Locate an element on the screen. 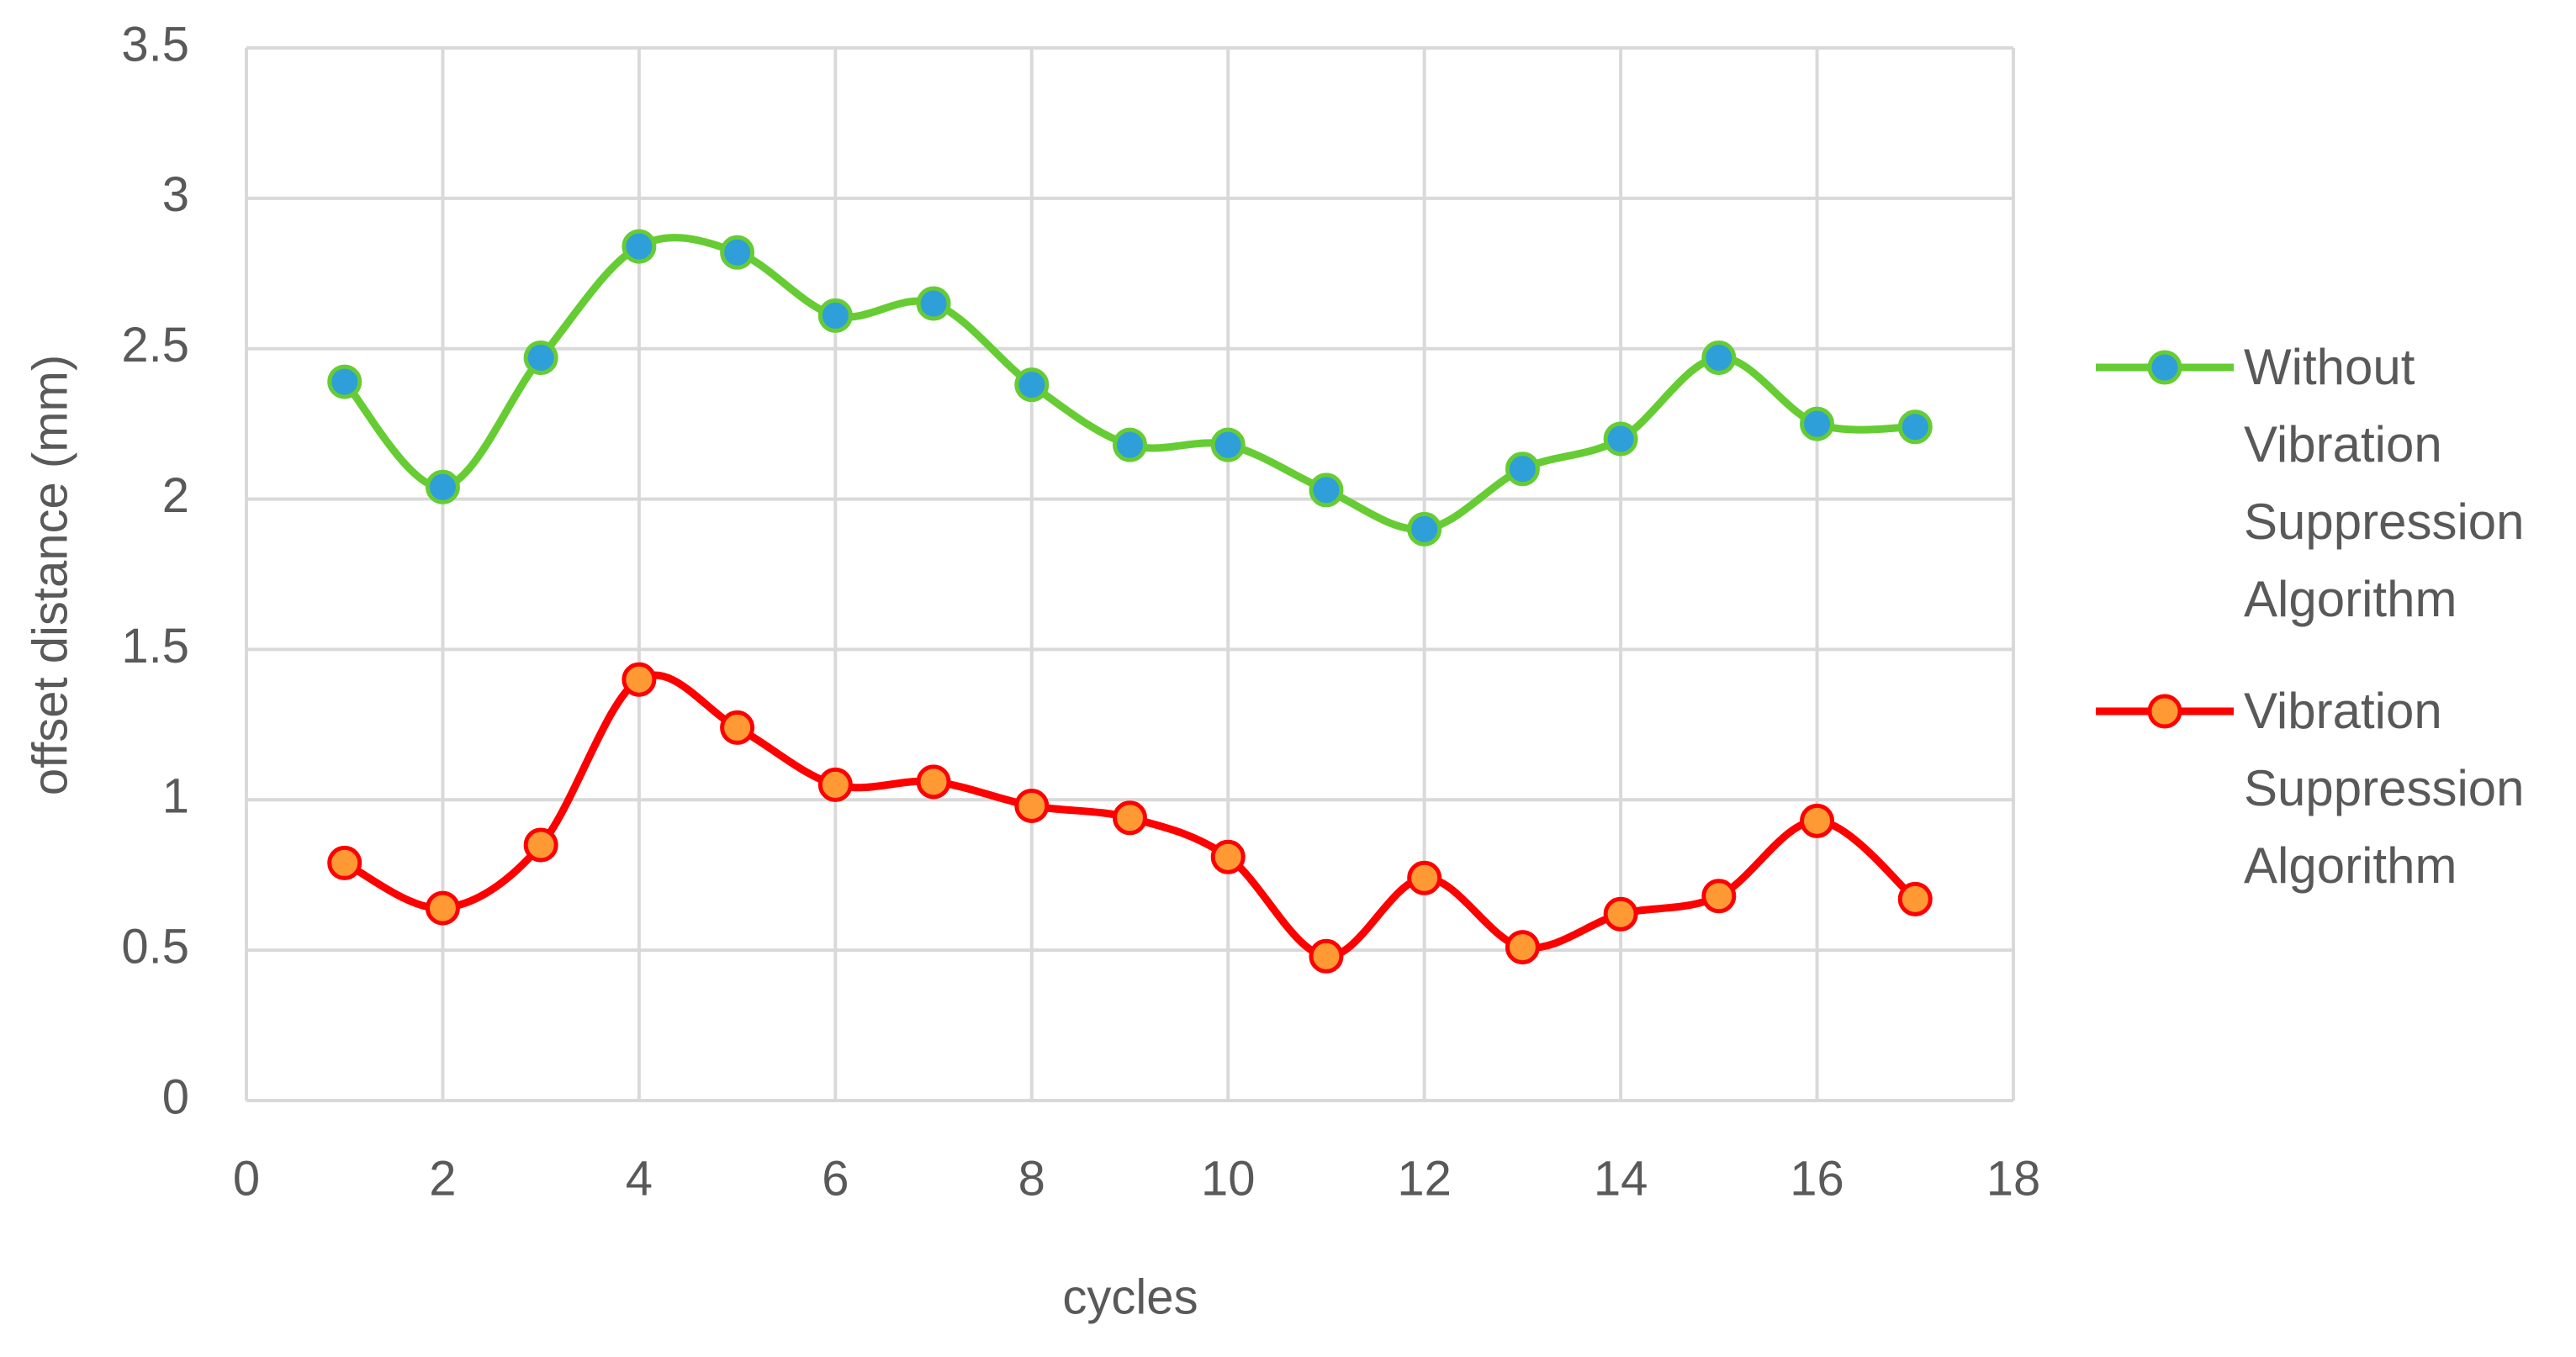 The width and height of the screenshot is (2576, 1357). legend-item: Vibration Suppression Algorithm is located at coordinates (2384, 788).